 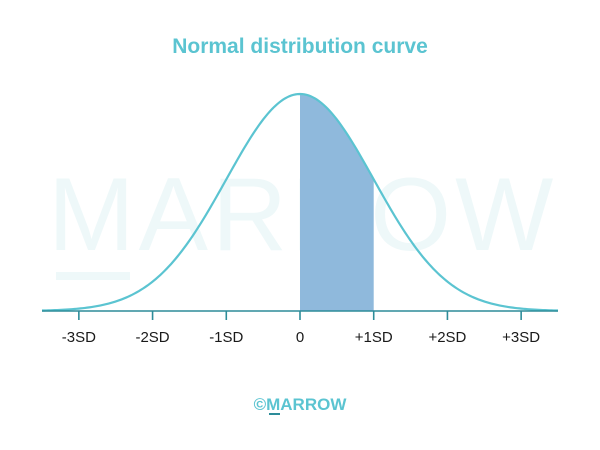 I want to click on watermark-underline, so click(x=93, y=276).